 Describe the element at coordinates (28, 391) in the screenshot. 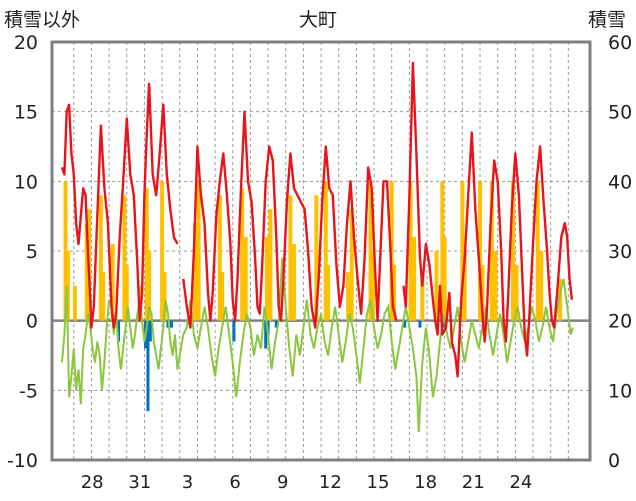

I see `y-tick-left: -5` at that location.